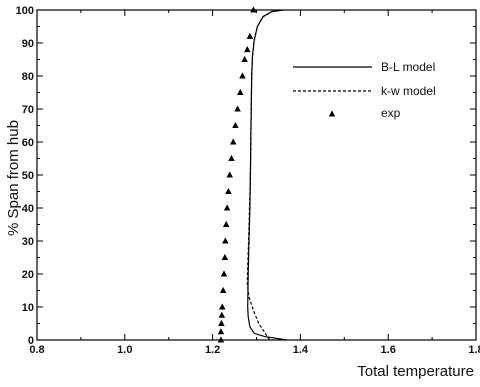 Image resolution: width=480 pixels, height=387 pixels. Describe the element at coordinates (28, 308) in the screenshot. I see `y-tick-label: 10` at that location.